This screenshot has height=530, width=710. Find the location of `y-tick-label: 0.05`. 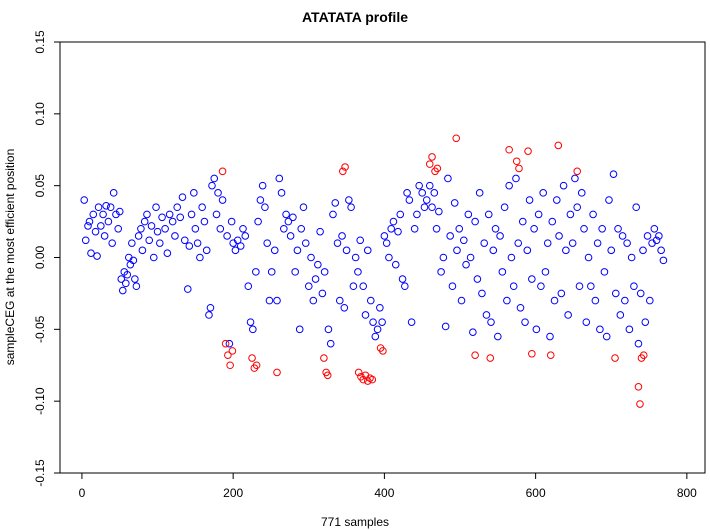

y-tick-label: 0.05 is located at coordinates (40, 186).